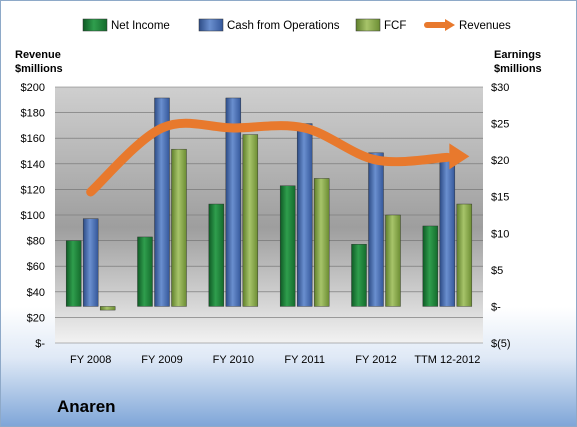 The width and height of the screenshot is (577, 427). Describe the element at coordinates (33, 88) in the screenshot. I see `left-tick-label: $200` at that location.